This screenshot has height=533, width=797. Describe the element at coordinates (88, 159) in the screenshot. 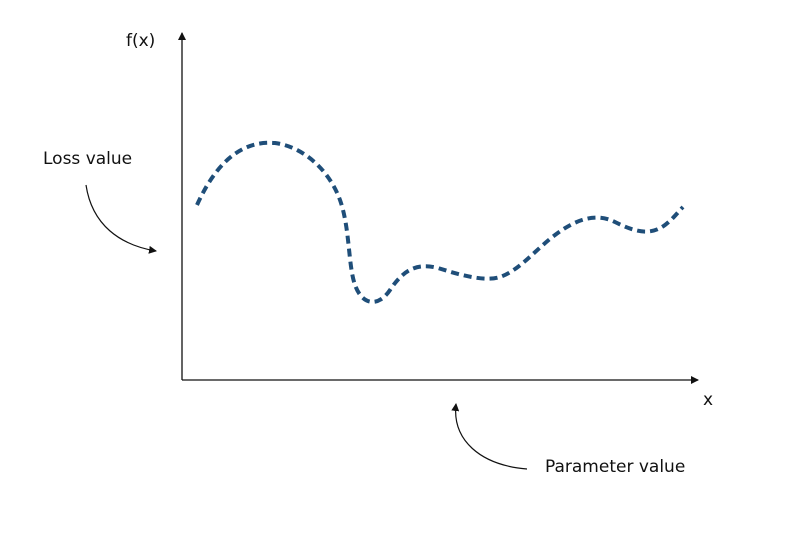

I see `loss-value-annotation: Loss value` at that location.